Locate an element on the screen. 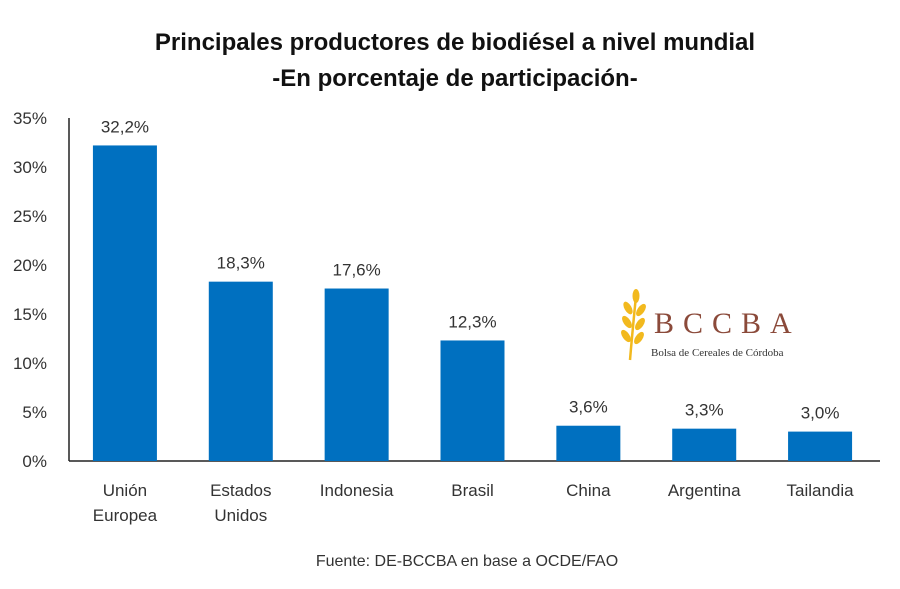  data-label: 32,2% is located at coordinates (125, 126).